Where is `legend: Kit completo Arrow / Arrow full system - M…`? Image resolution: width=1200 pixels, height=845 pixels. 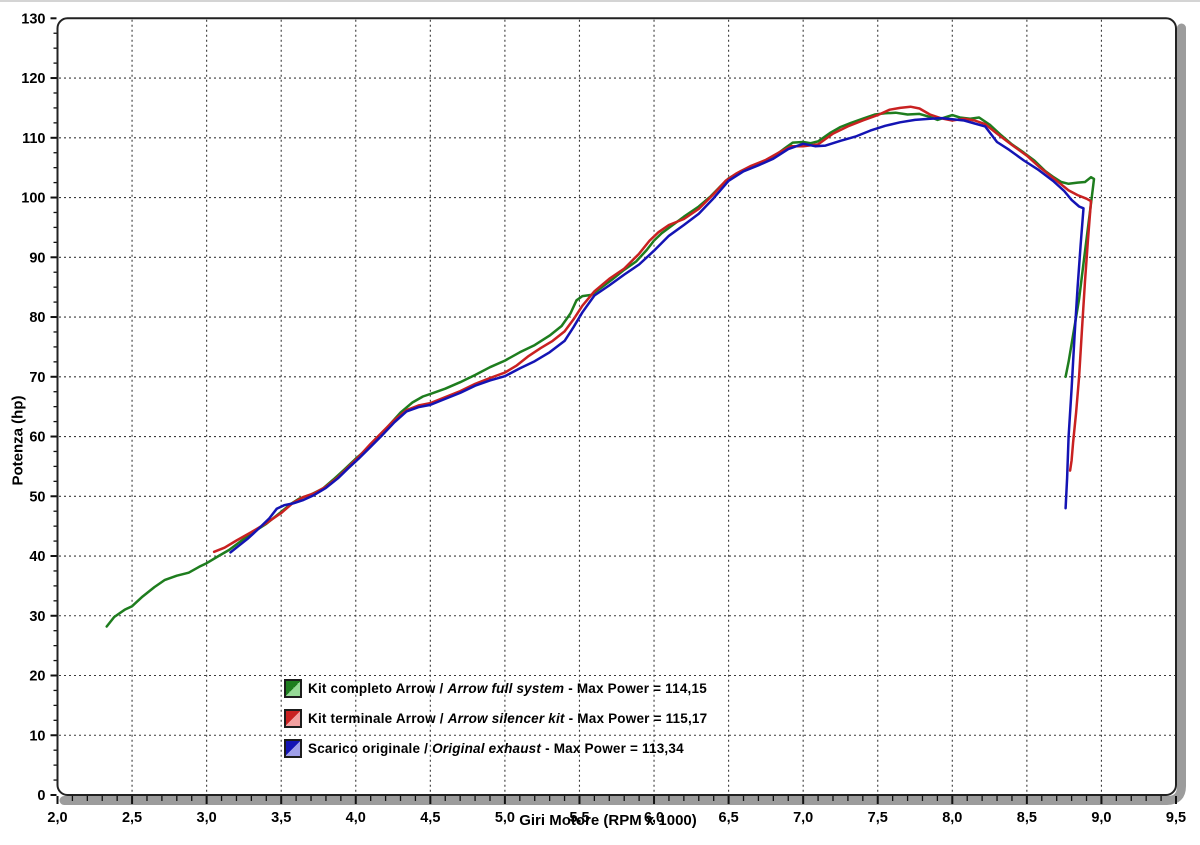 legend: Kit completo Arrow / Arrow full system - M… is located at coordinates (497, 723).